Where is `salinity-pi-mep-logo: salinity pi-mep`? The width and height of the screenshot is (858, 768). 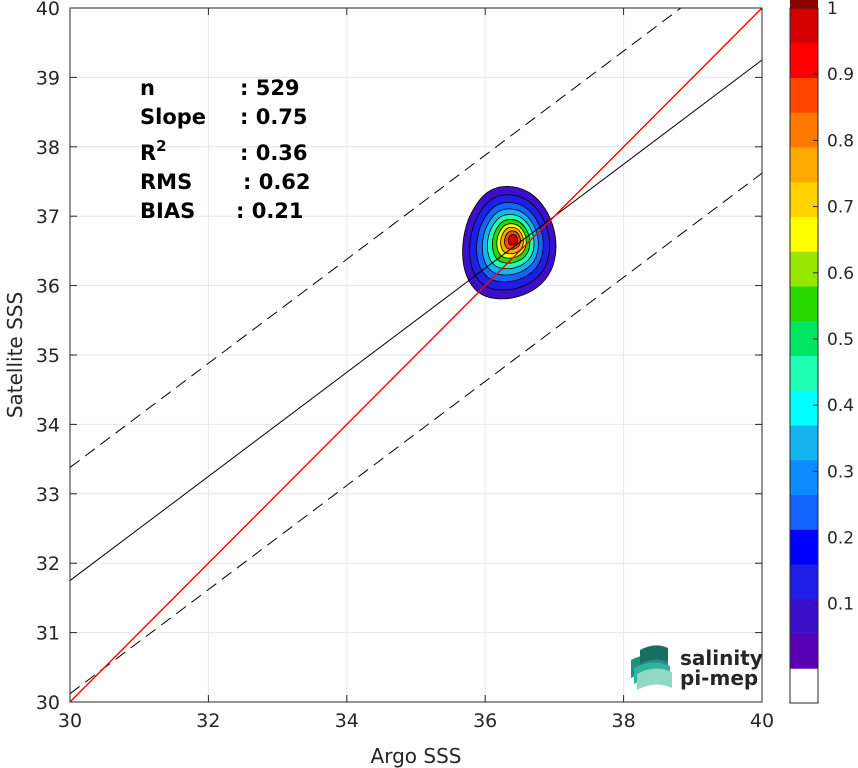
salinity-pi-mep-logo: salinity pi-mep is located at coordinates (697, 667).